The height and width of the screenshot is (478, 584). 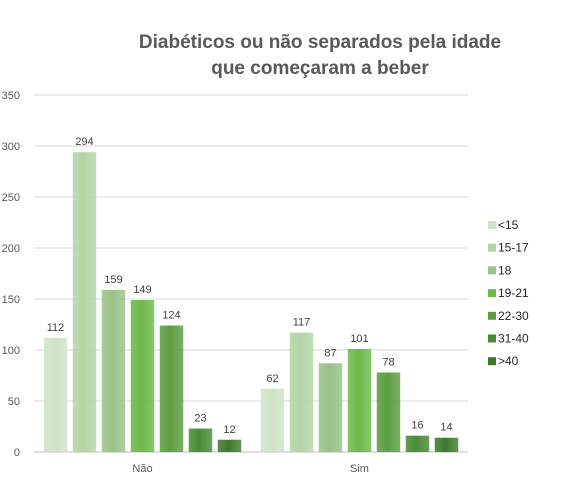 What do you see at coordinates (272, 379) in the screenshot?
I see `data-label: 62` at bounding box center [272, 379].